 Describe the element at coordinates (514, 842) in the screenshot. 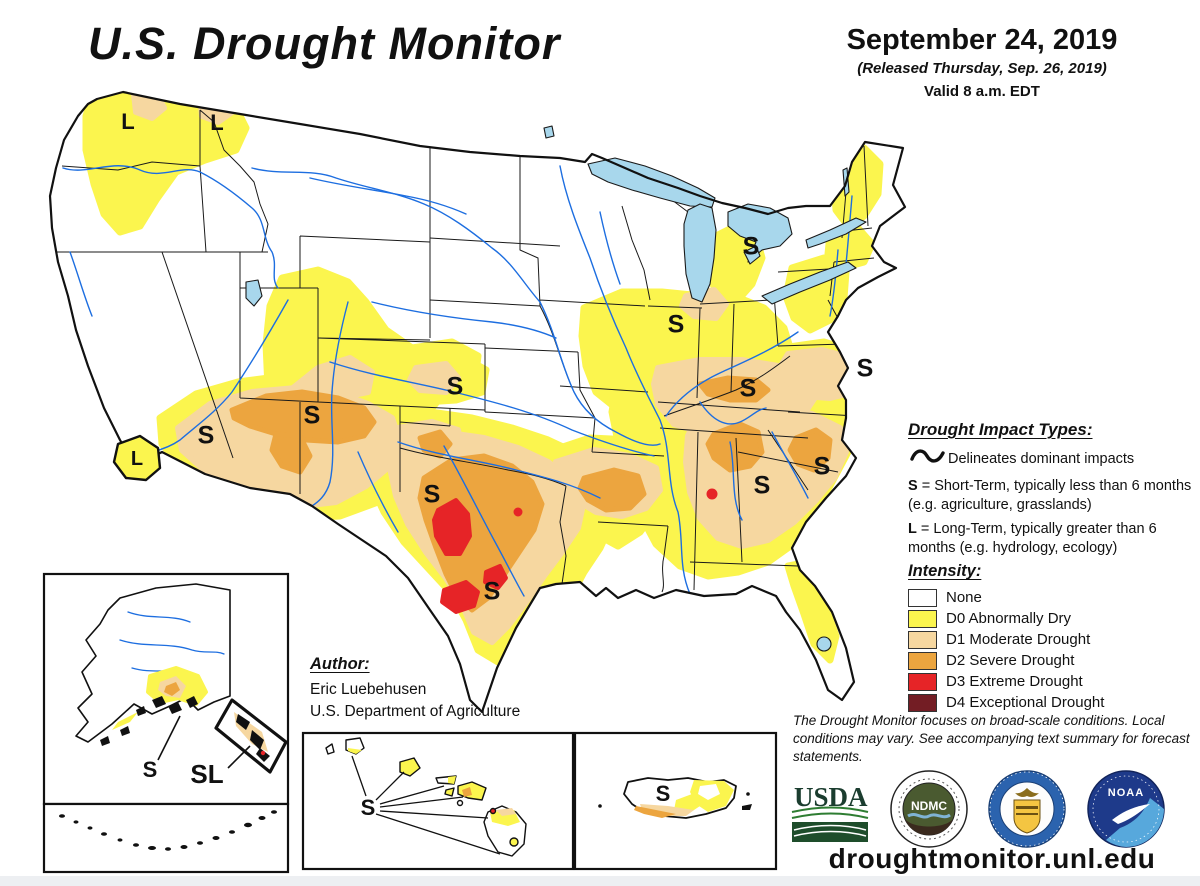

I see `big-island-d0-dot` at that location.